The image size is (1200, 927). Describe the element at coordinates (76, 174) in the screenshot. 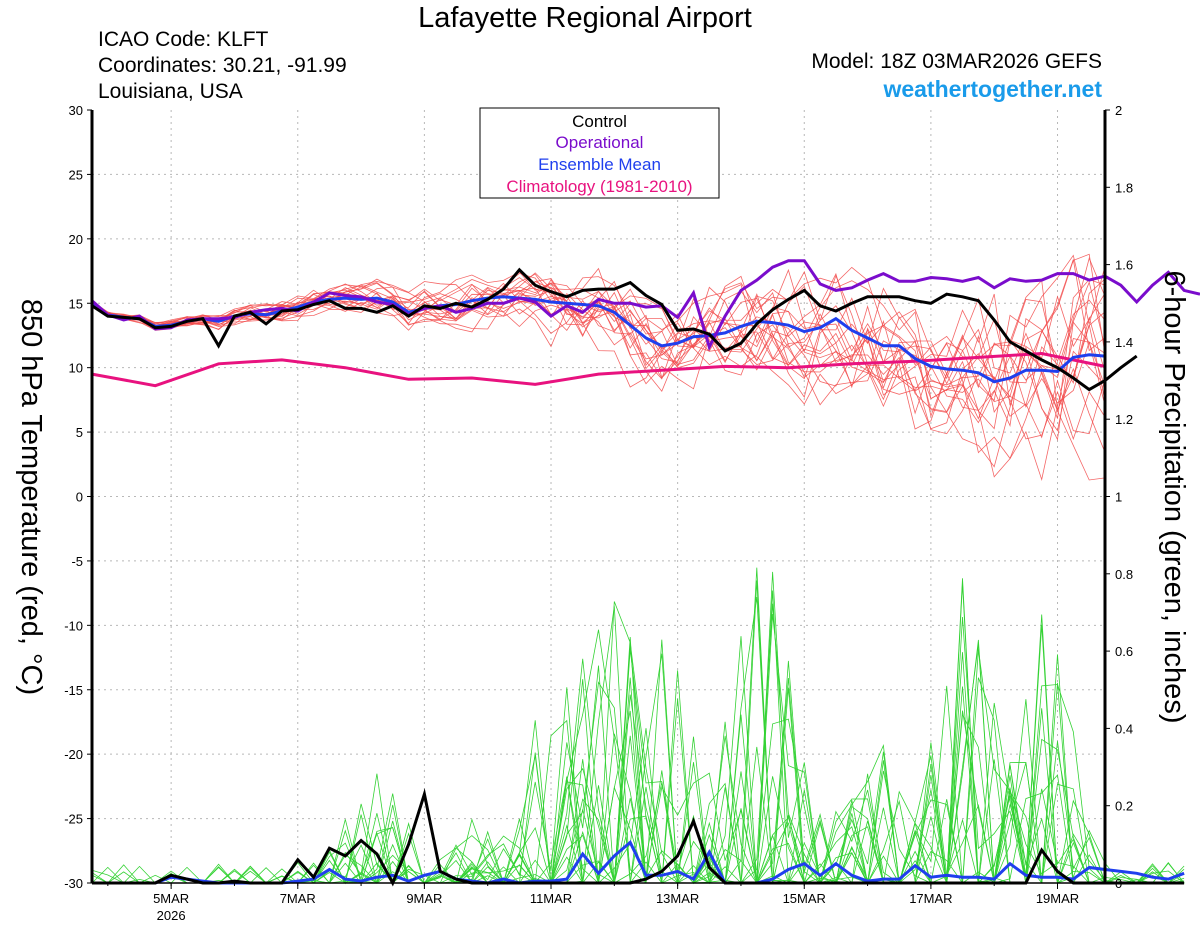

I see `y-tick-label: 25` at that location.